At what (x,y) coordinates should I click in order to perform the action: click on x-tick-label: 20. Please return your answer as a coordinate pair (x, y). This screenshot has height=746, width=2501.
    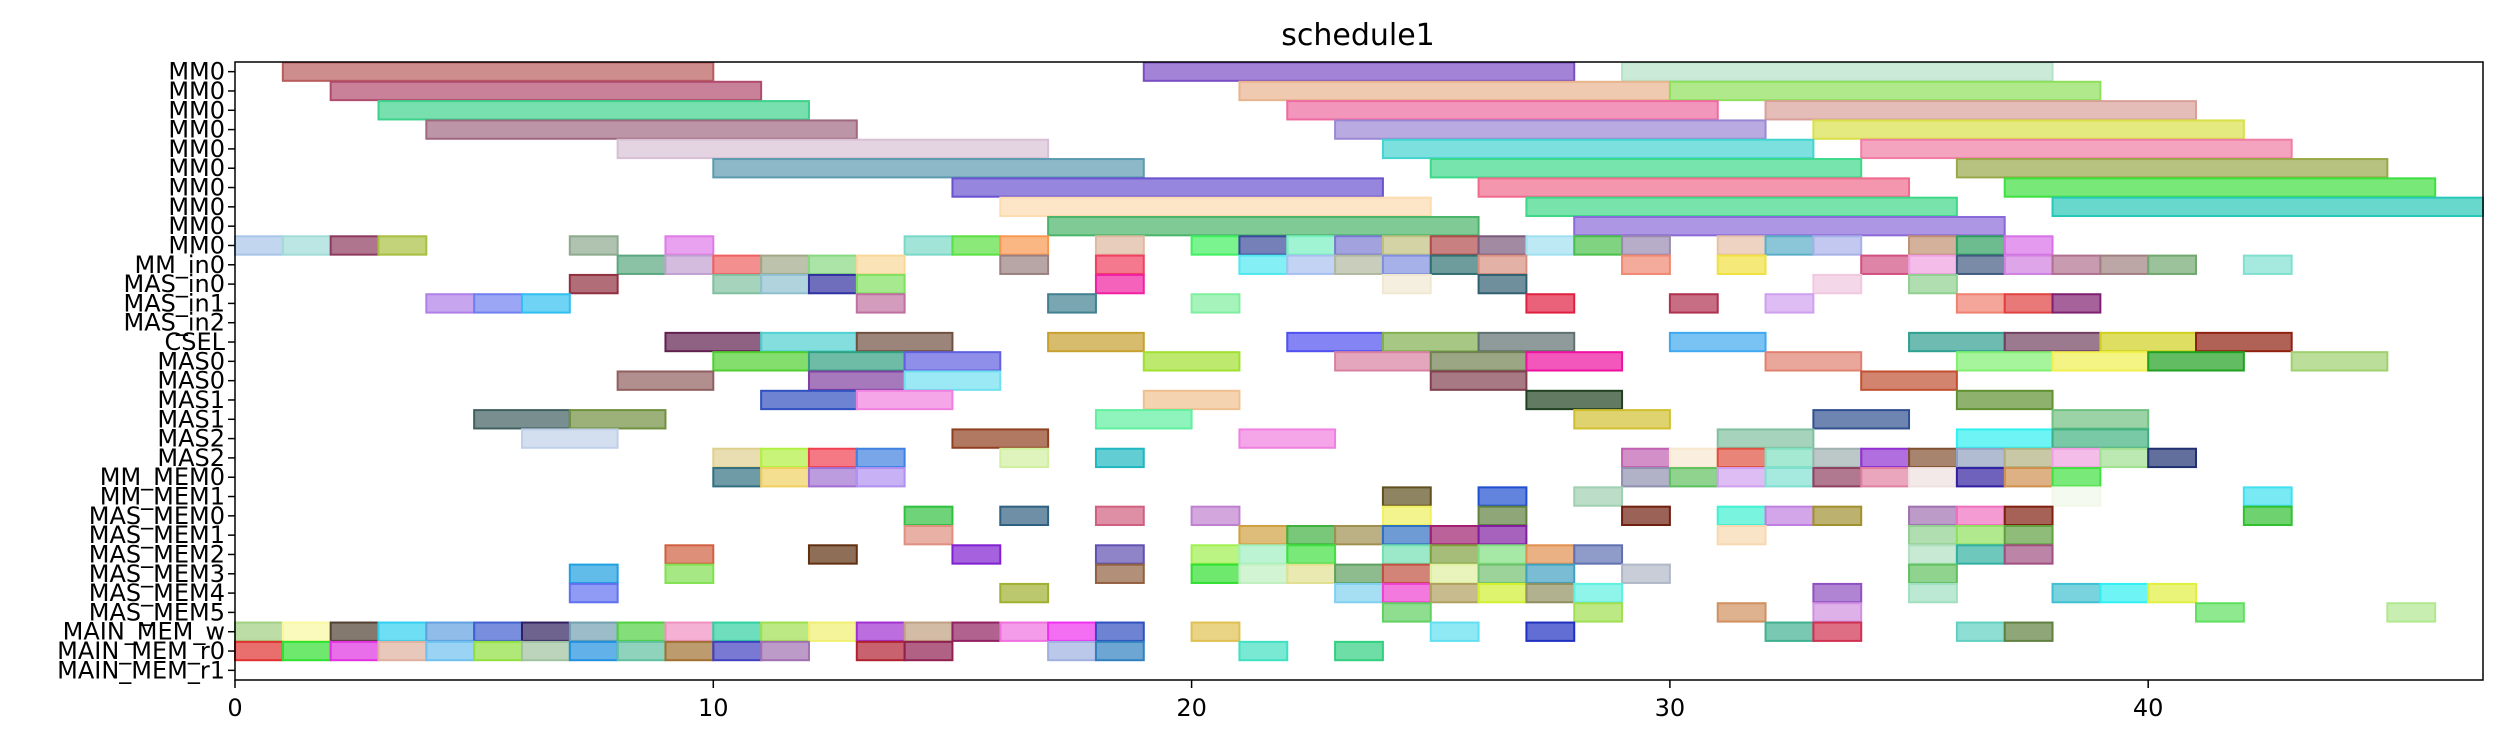
    Looking at the image, I should click on (1191, 708).